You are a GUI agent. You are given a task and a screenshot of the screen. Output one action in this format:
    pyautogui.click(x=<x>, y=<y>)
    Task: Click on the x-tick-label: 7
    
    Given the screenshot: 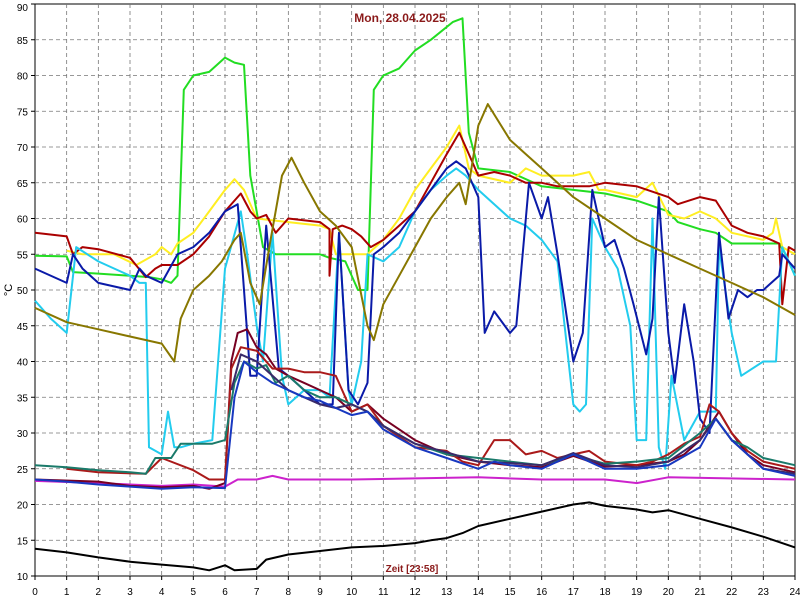 What is the action you would take?
    pyautogui.click(x=257, y=592)
    